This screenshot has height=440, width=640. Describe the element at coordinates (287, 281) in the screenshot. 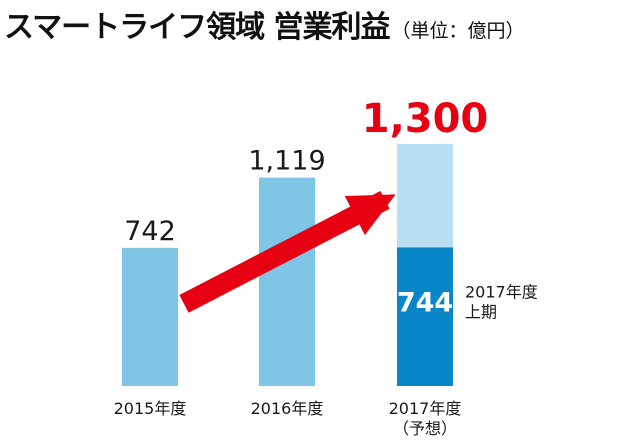

I see `bar-2016` at that location.